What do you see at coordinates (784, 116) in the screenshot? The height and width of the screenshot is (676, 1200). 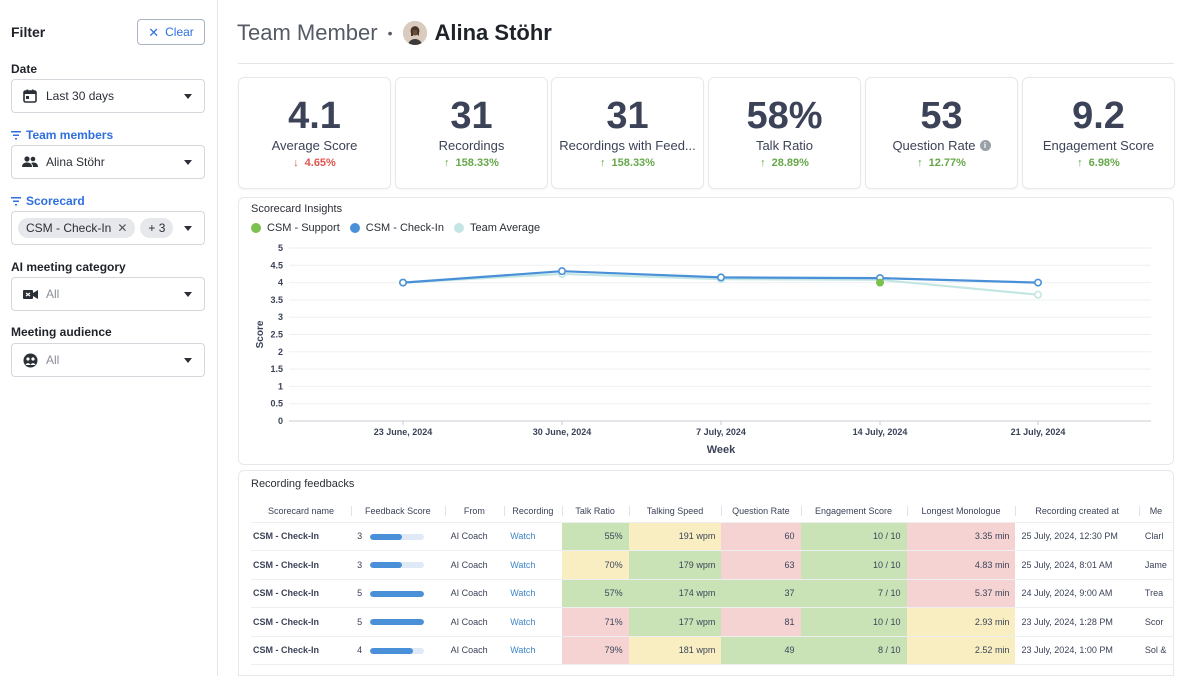 I see `kpi-value: 58%` at bounding box center [784, 116].